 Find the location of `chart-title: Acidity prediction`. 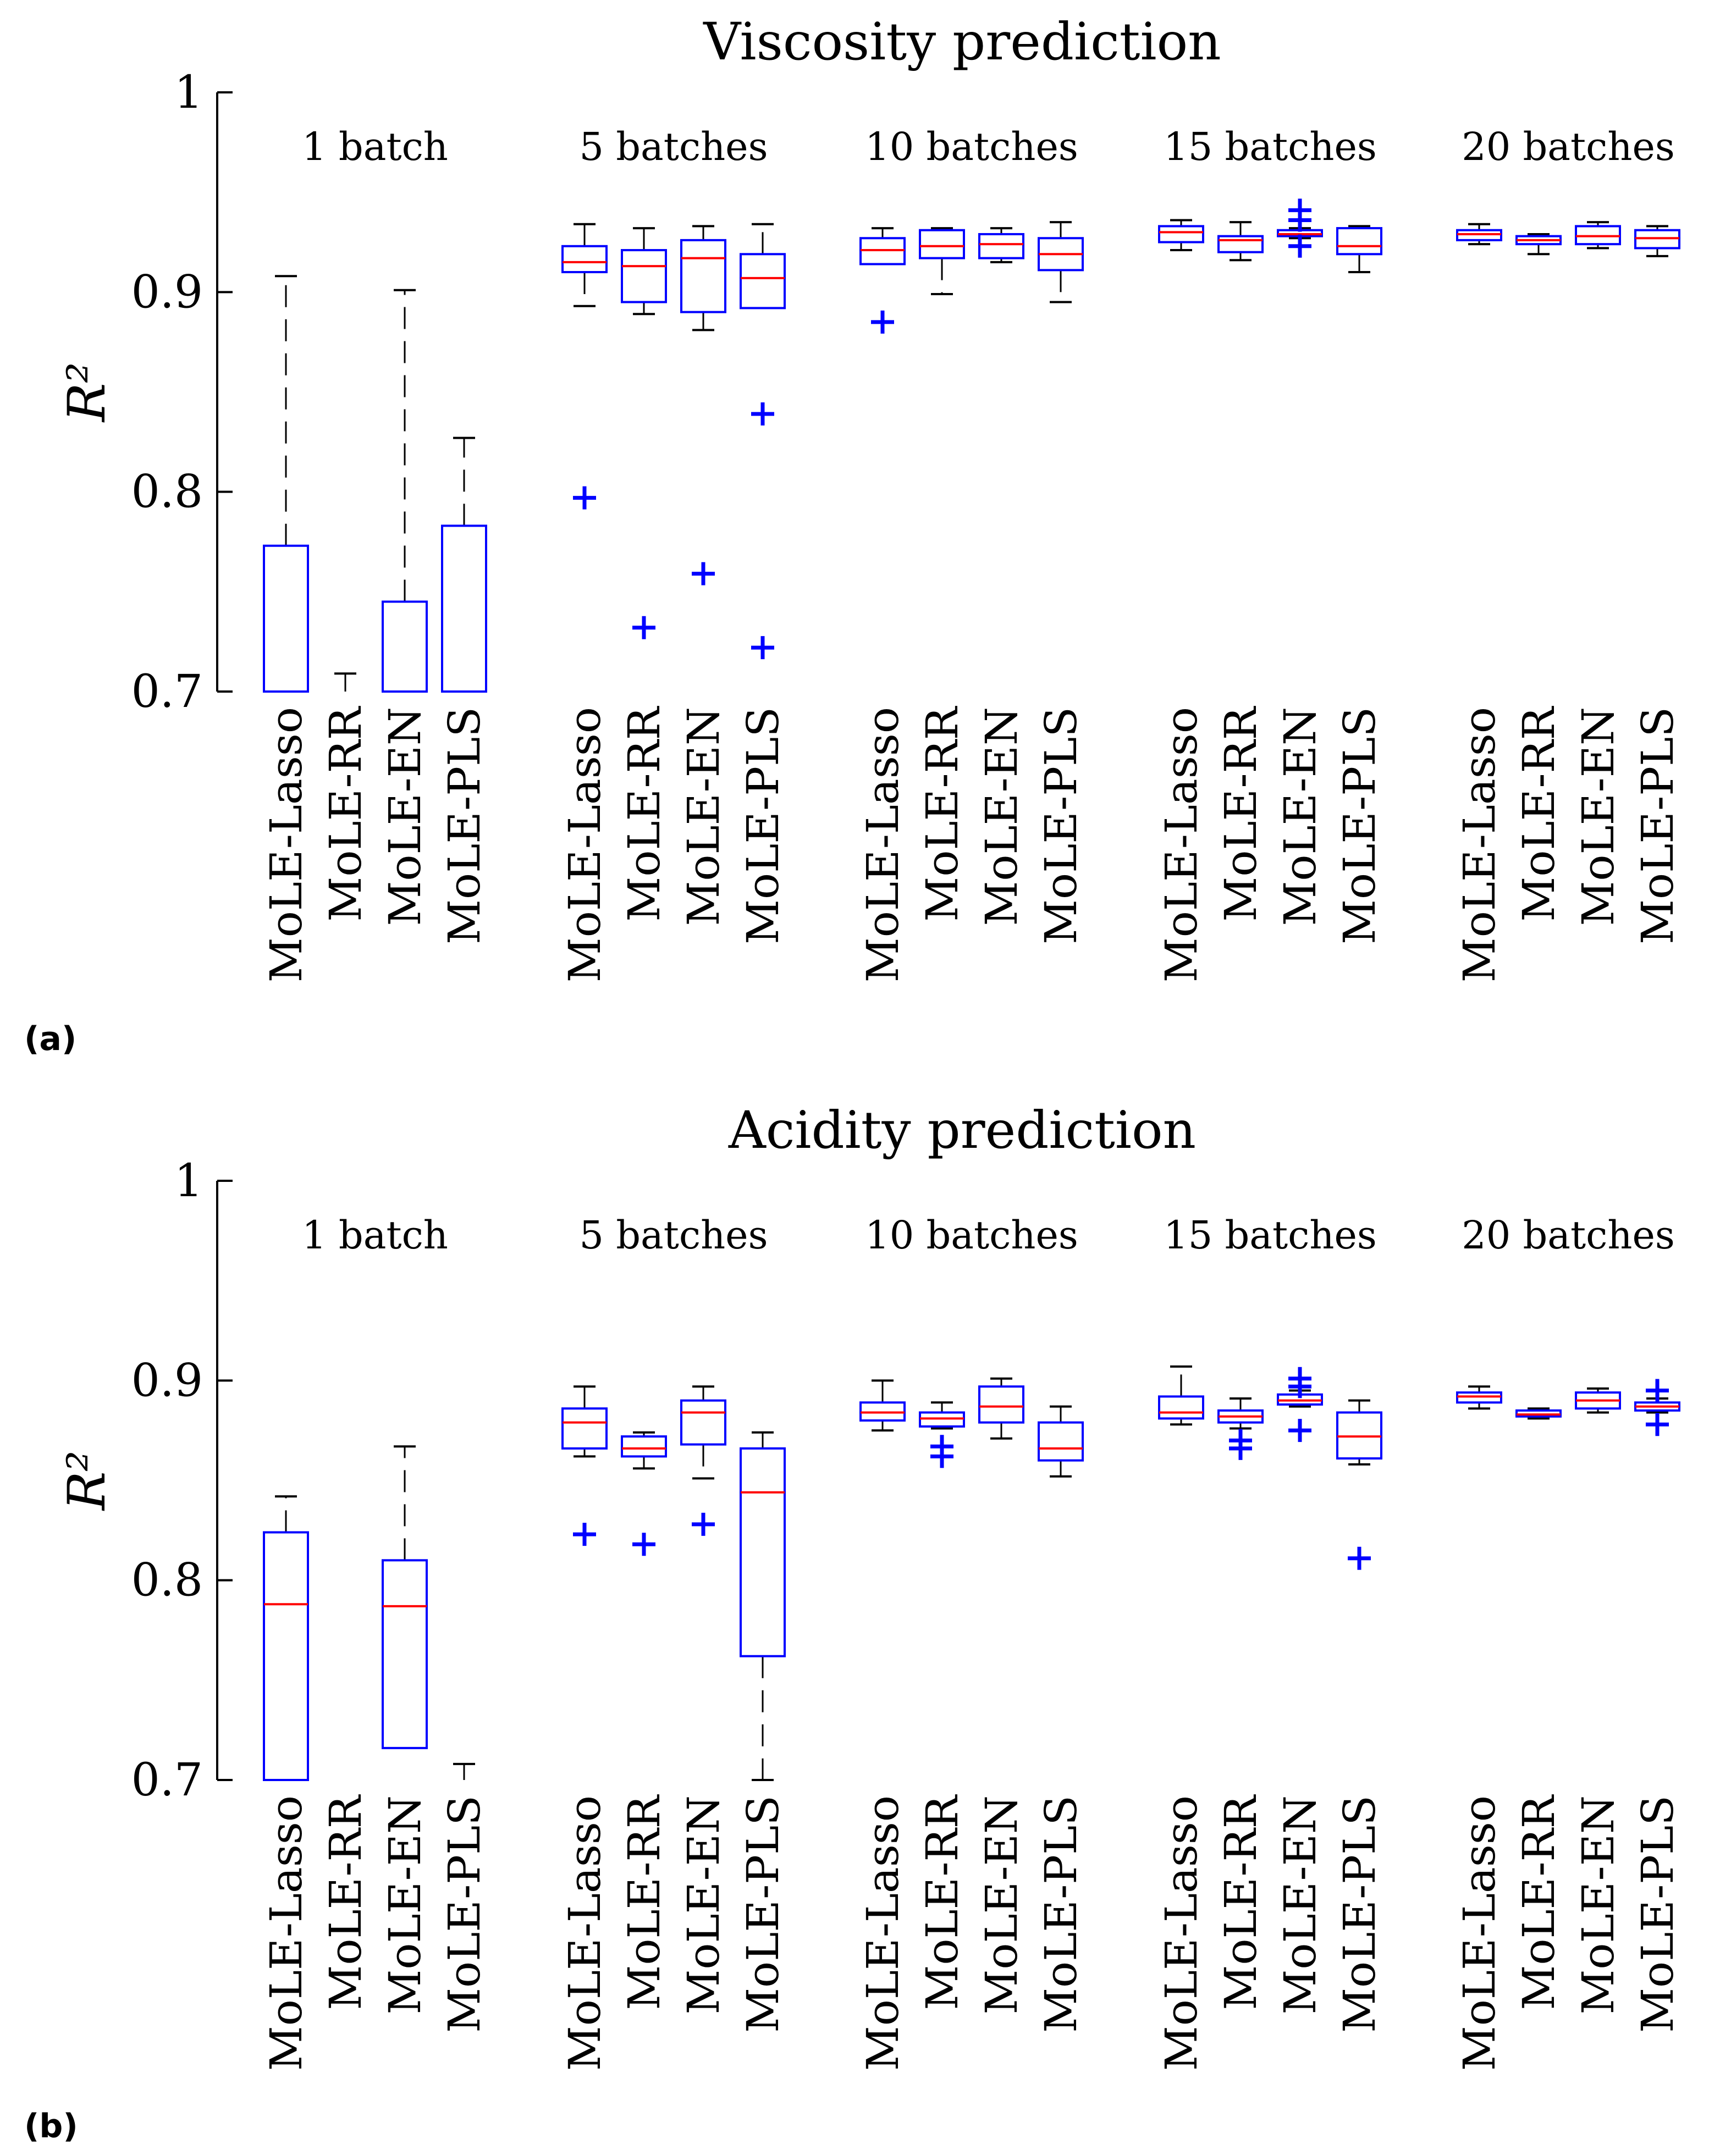

chart-title: Acidity prediction is located at coordinates (962, 1130).